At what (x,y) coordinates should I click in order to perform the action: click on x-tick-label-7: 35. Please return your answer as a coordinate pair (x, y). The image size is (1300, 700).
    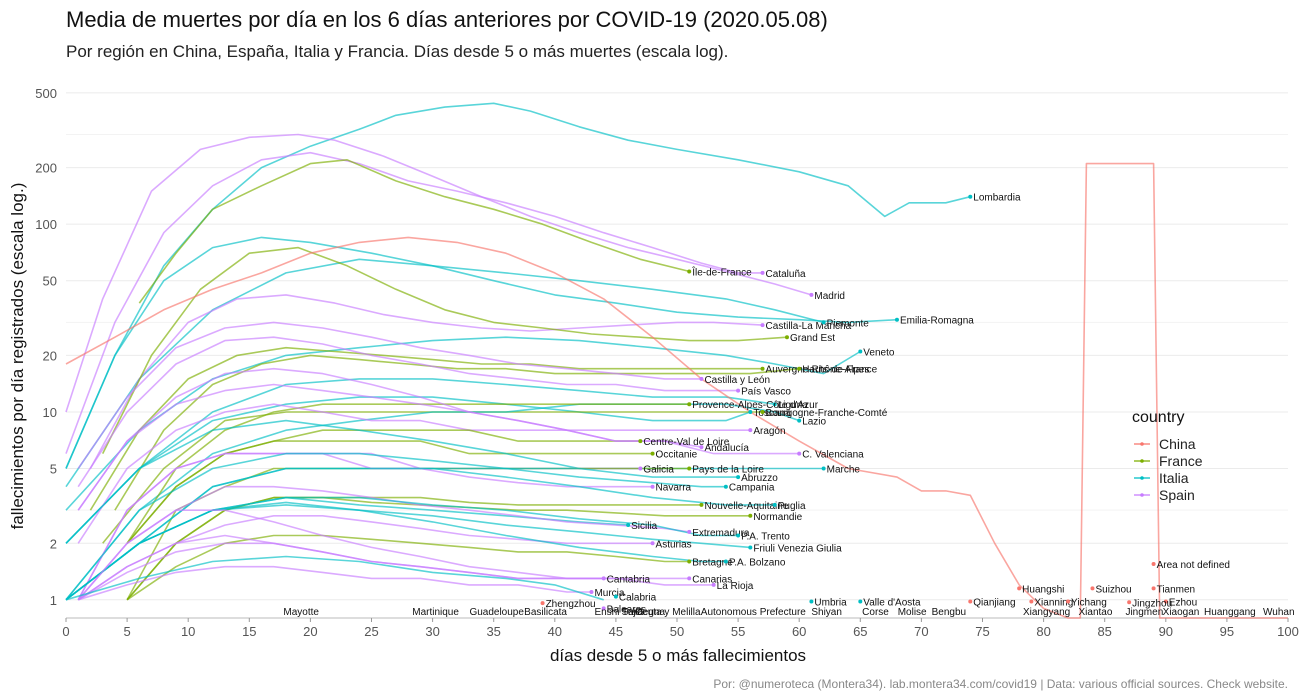
    Looking at the image, I should click on (493, 631).